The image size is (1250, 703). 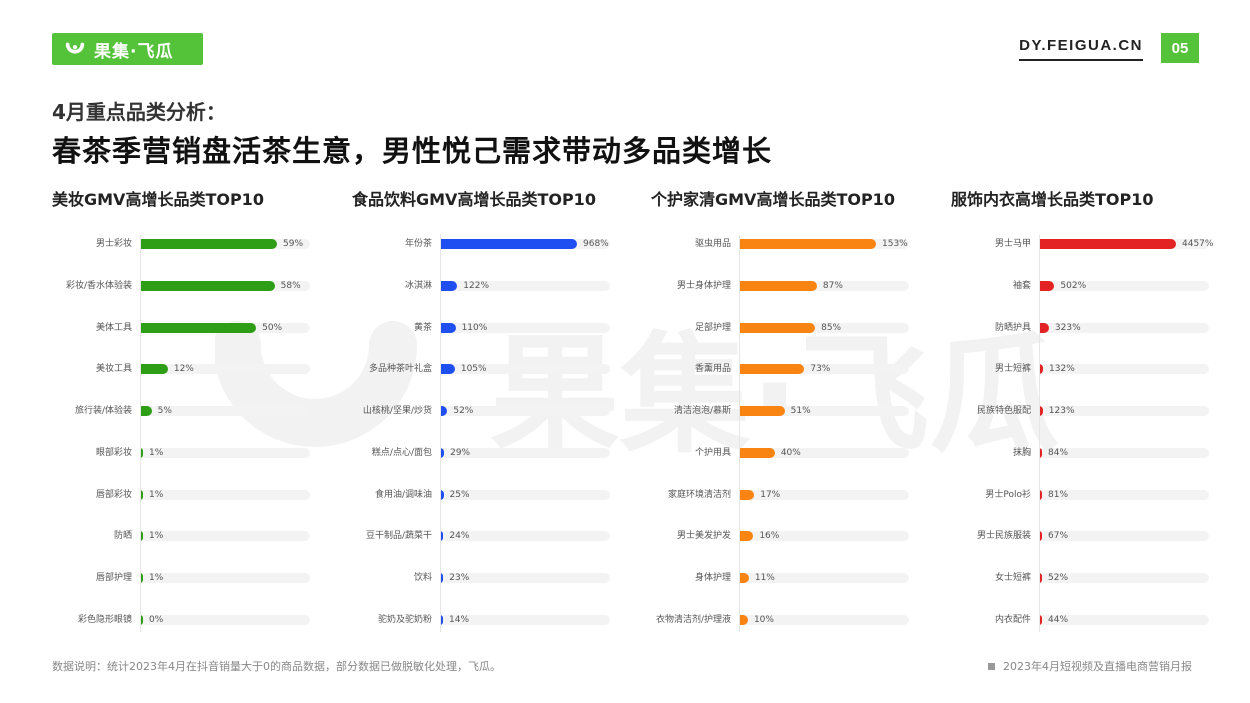 What do you see at coordinates (403, 494) in the screenshot?
I see `category-label: 食用油/调味油` at bounding box center [403, 494].